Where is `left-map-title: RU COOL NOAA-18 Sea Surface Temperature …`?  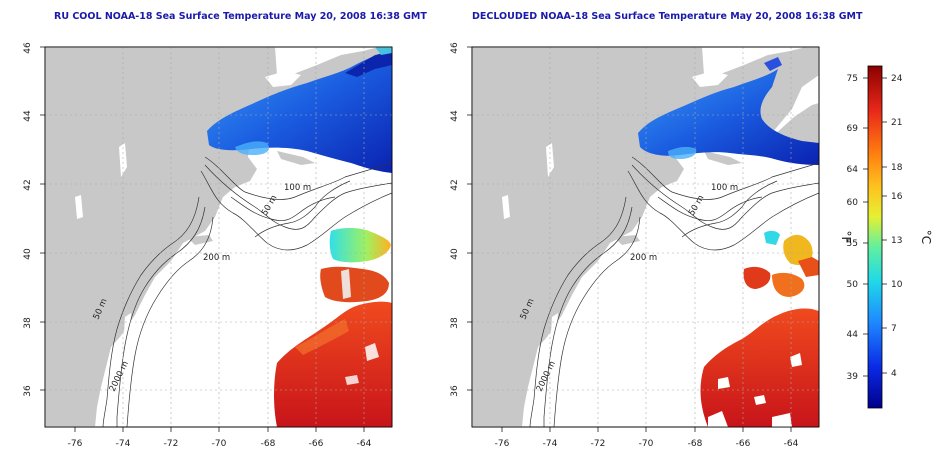
left-map-title: RU COOL NOAA-18 Sea Surface Temperature … is located at coordinates (240, 16).